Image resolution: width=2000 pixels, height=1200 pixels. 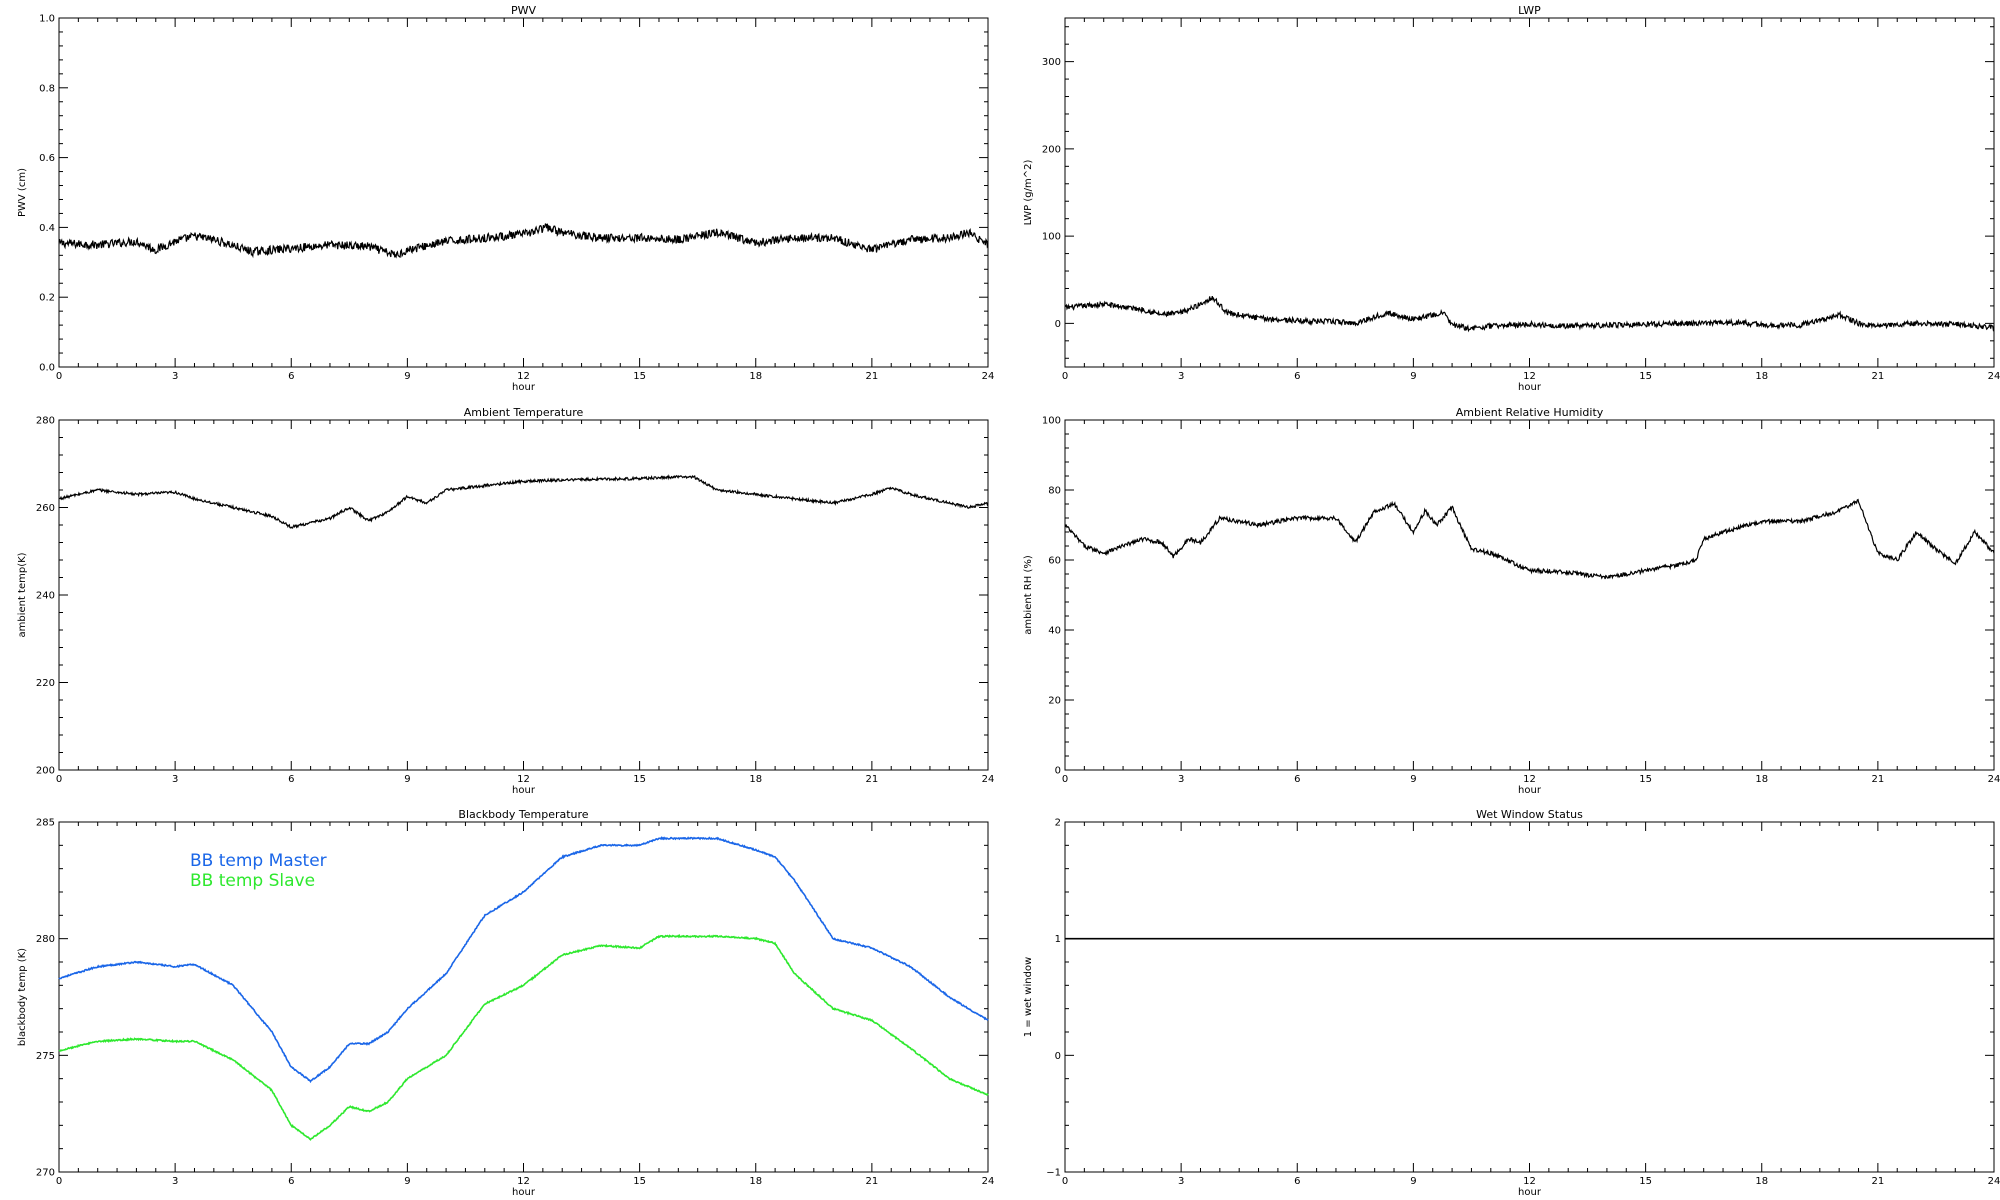 I want to click on y-tick-label: −1, so click(x=1053, y=1173).